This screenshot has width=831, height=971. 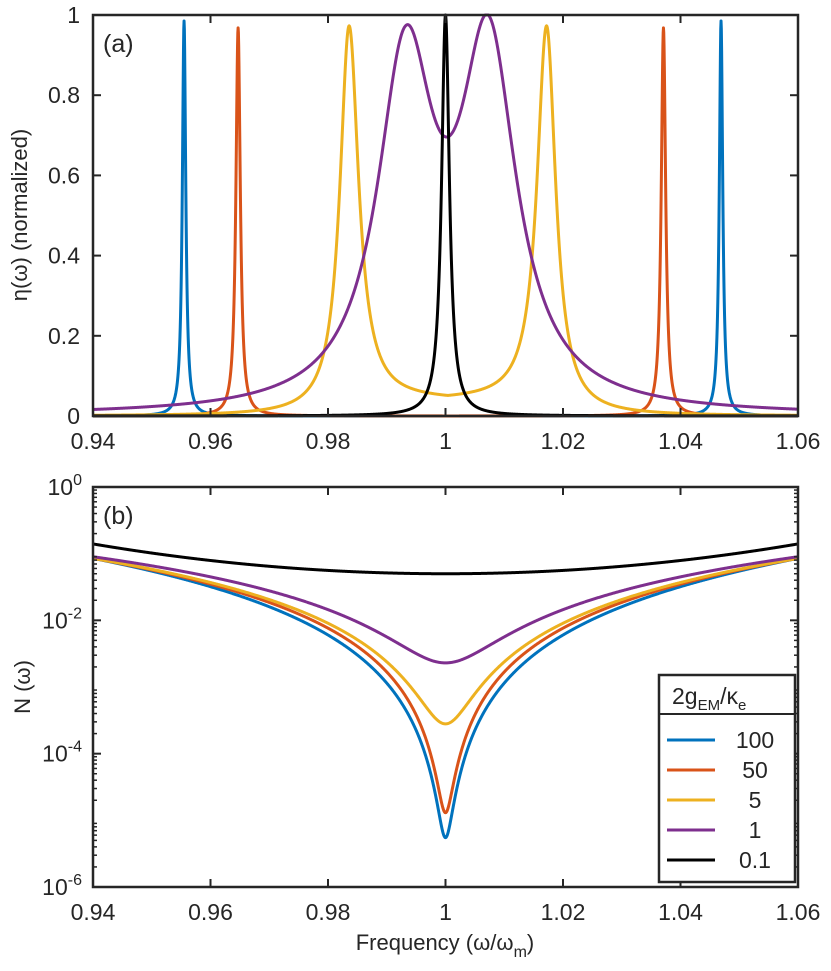 What do you see at coordinates (19, 215) in the screenshot?
I see `panel-a-ylabel: η(ω) (normalized)` at bounding box center [19, 215].